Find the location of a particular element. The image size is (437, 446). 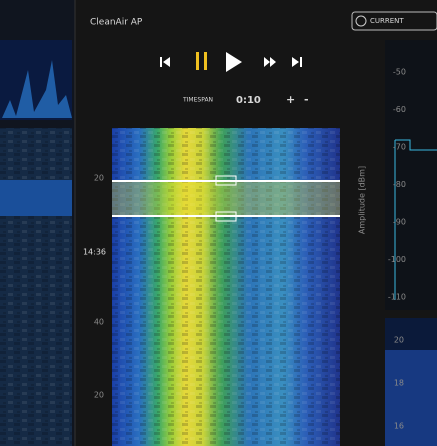

fast-forward-button is located at coordinates (270, 62).